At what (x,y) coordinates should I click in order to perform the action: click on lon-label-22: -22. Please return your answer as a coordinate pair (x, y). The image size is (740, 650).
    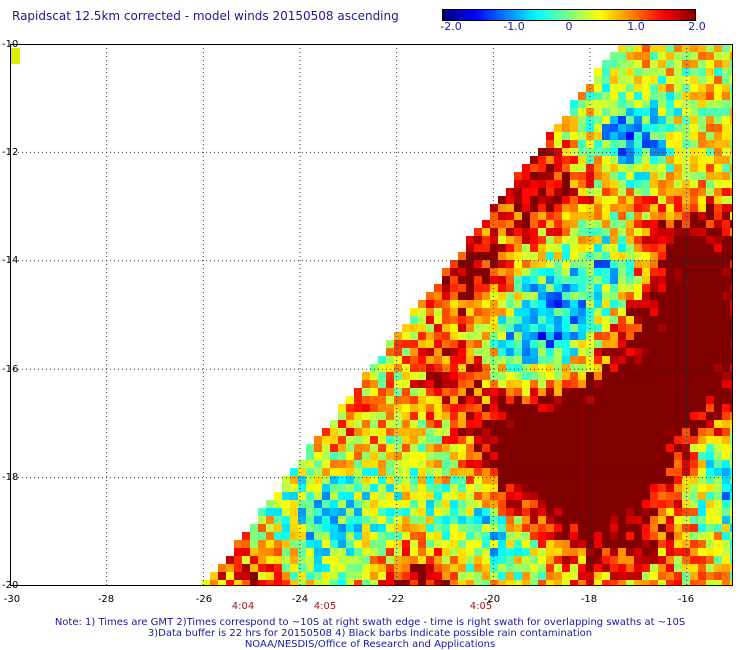
    Looking at the image, I should click on (396, 599).